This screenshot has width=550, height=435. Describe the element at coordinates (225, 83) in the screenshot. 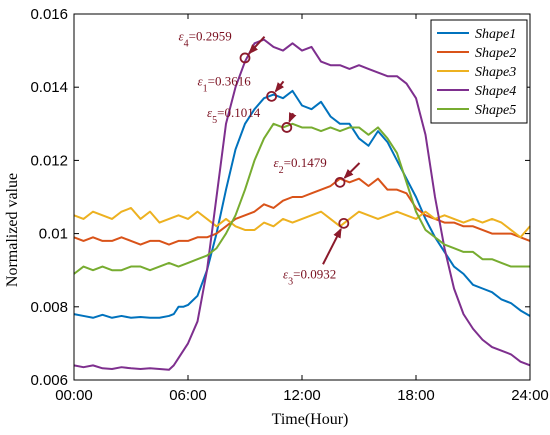

I see `annotation-label-1: ε1=0.3616` at that location.